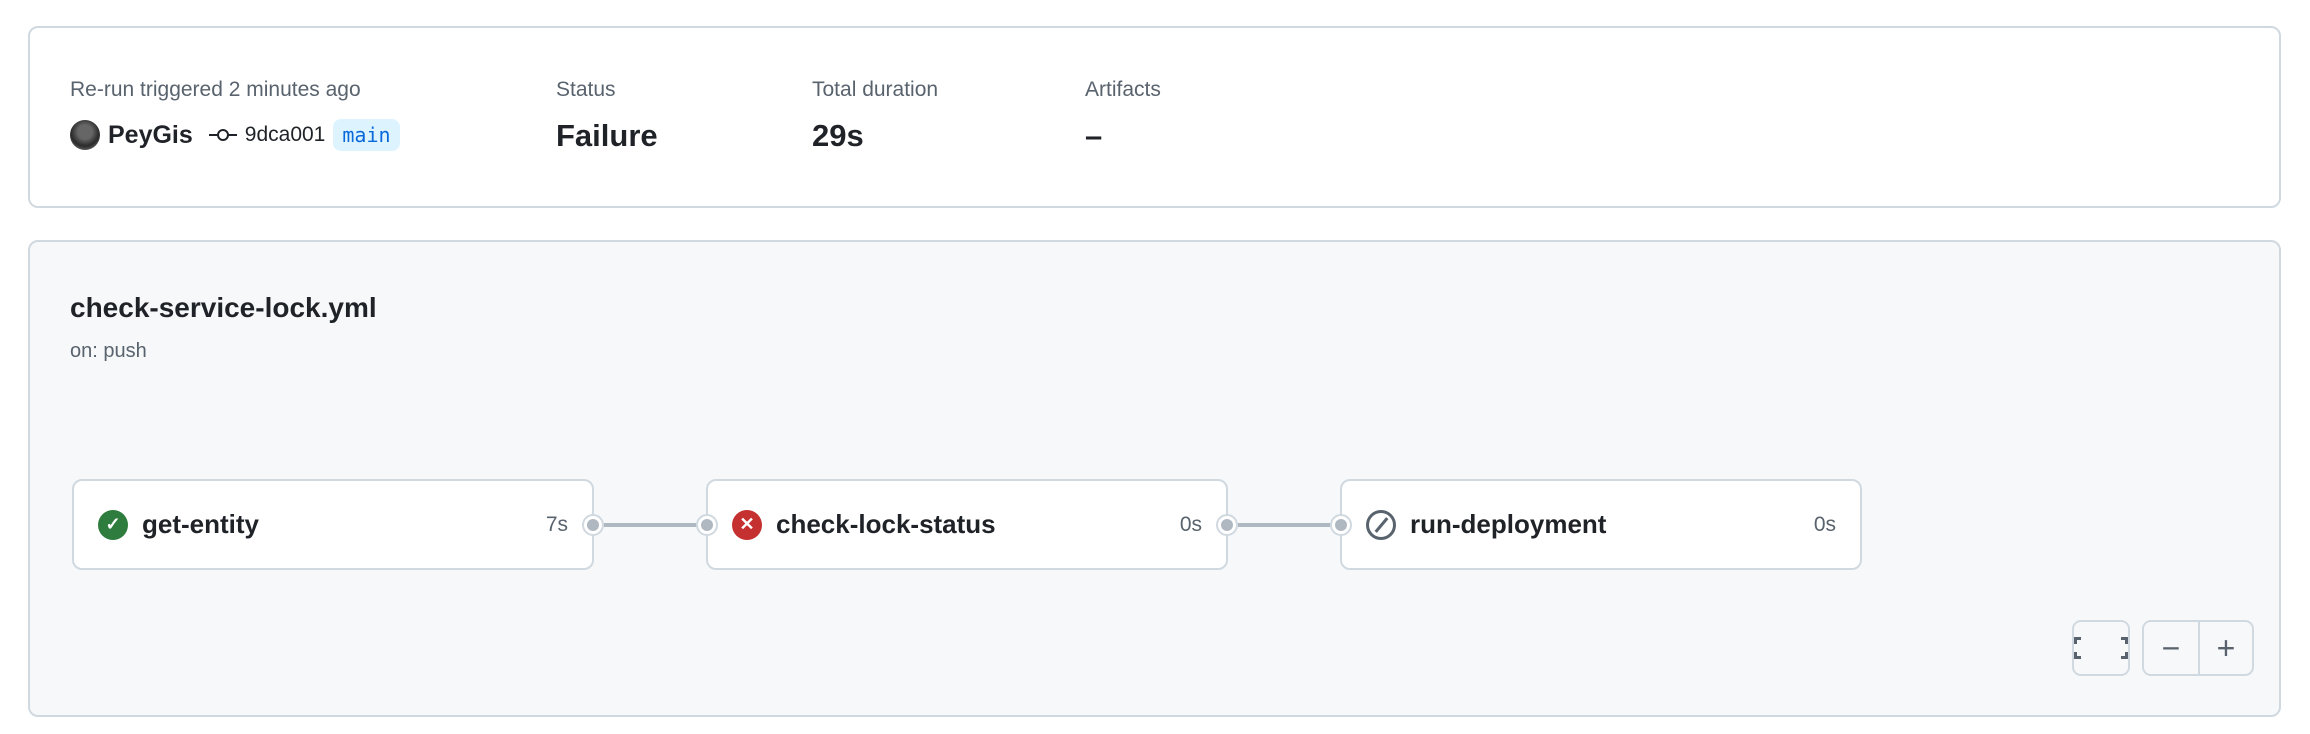 The width and height of the screenshot is (2310, 734). I want to click on artifacts-label: Artifacts, so click(1123, 89).